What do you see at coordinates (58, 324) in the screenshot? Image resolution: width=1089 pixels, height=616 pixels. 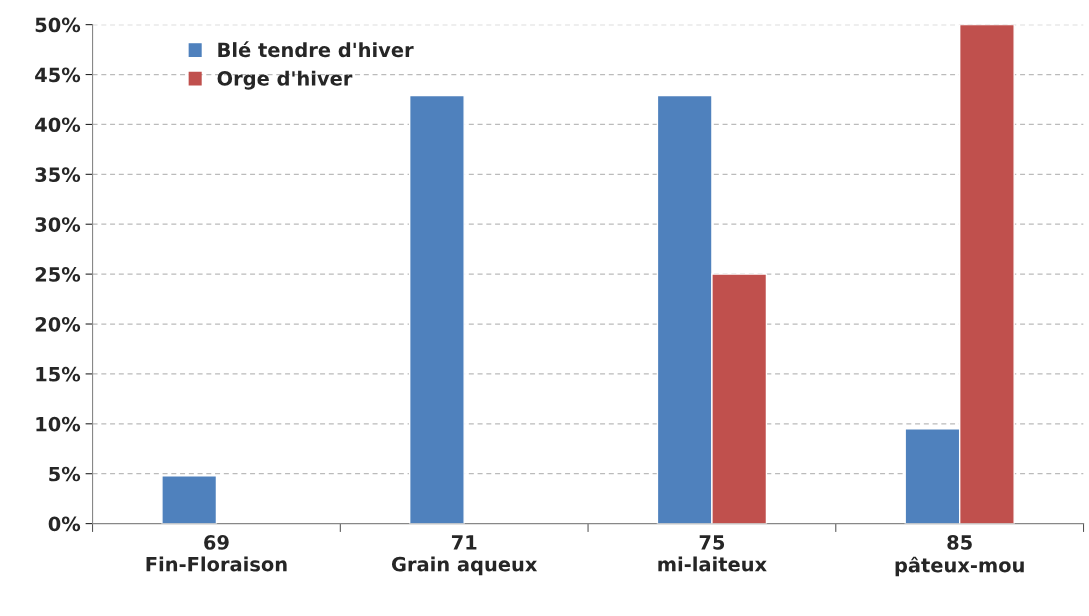 I see `y-tick-label: 20%` at bounding box center [58, 324].